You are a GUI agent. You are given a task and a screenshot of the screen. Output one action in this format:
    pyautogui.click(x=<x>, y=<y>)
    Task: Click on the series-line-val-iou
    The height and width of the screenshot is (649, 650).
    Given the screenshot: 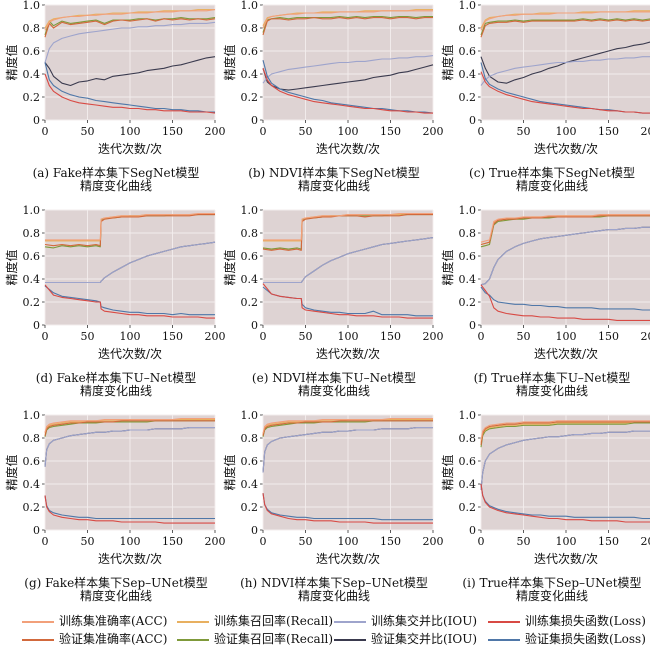 What is the action you would take?
    pyautogui.click(x=565, y=62)
    